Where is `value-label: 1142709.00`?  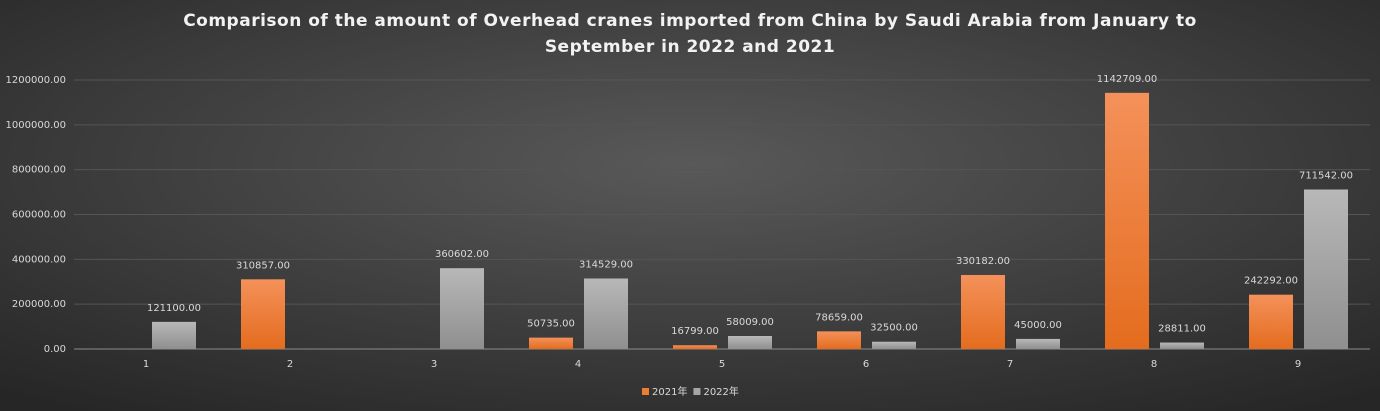
value-label: 1142709.00 is located at coordinates (1127, 79).